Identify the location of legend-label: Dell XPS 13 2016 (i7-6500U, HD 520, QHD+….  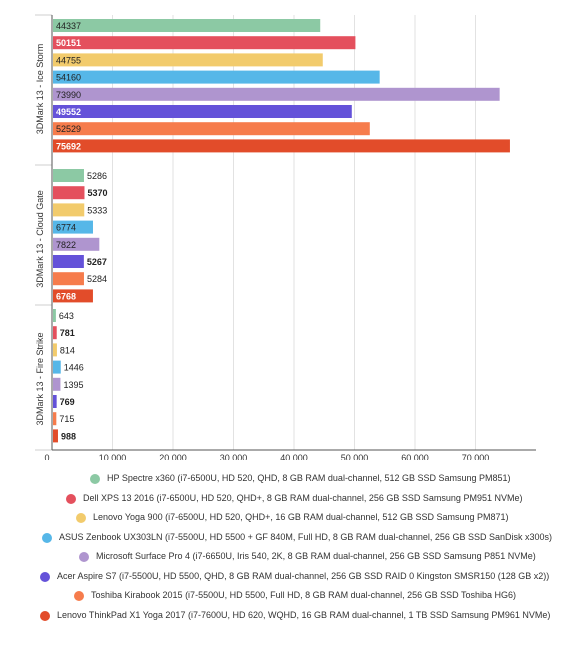
(303, 497).